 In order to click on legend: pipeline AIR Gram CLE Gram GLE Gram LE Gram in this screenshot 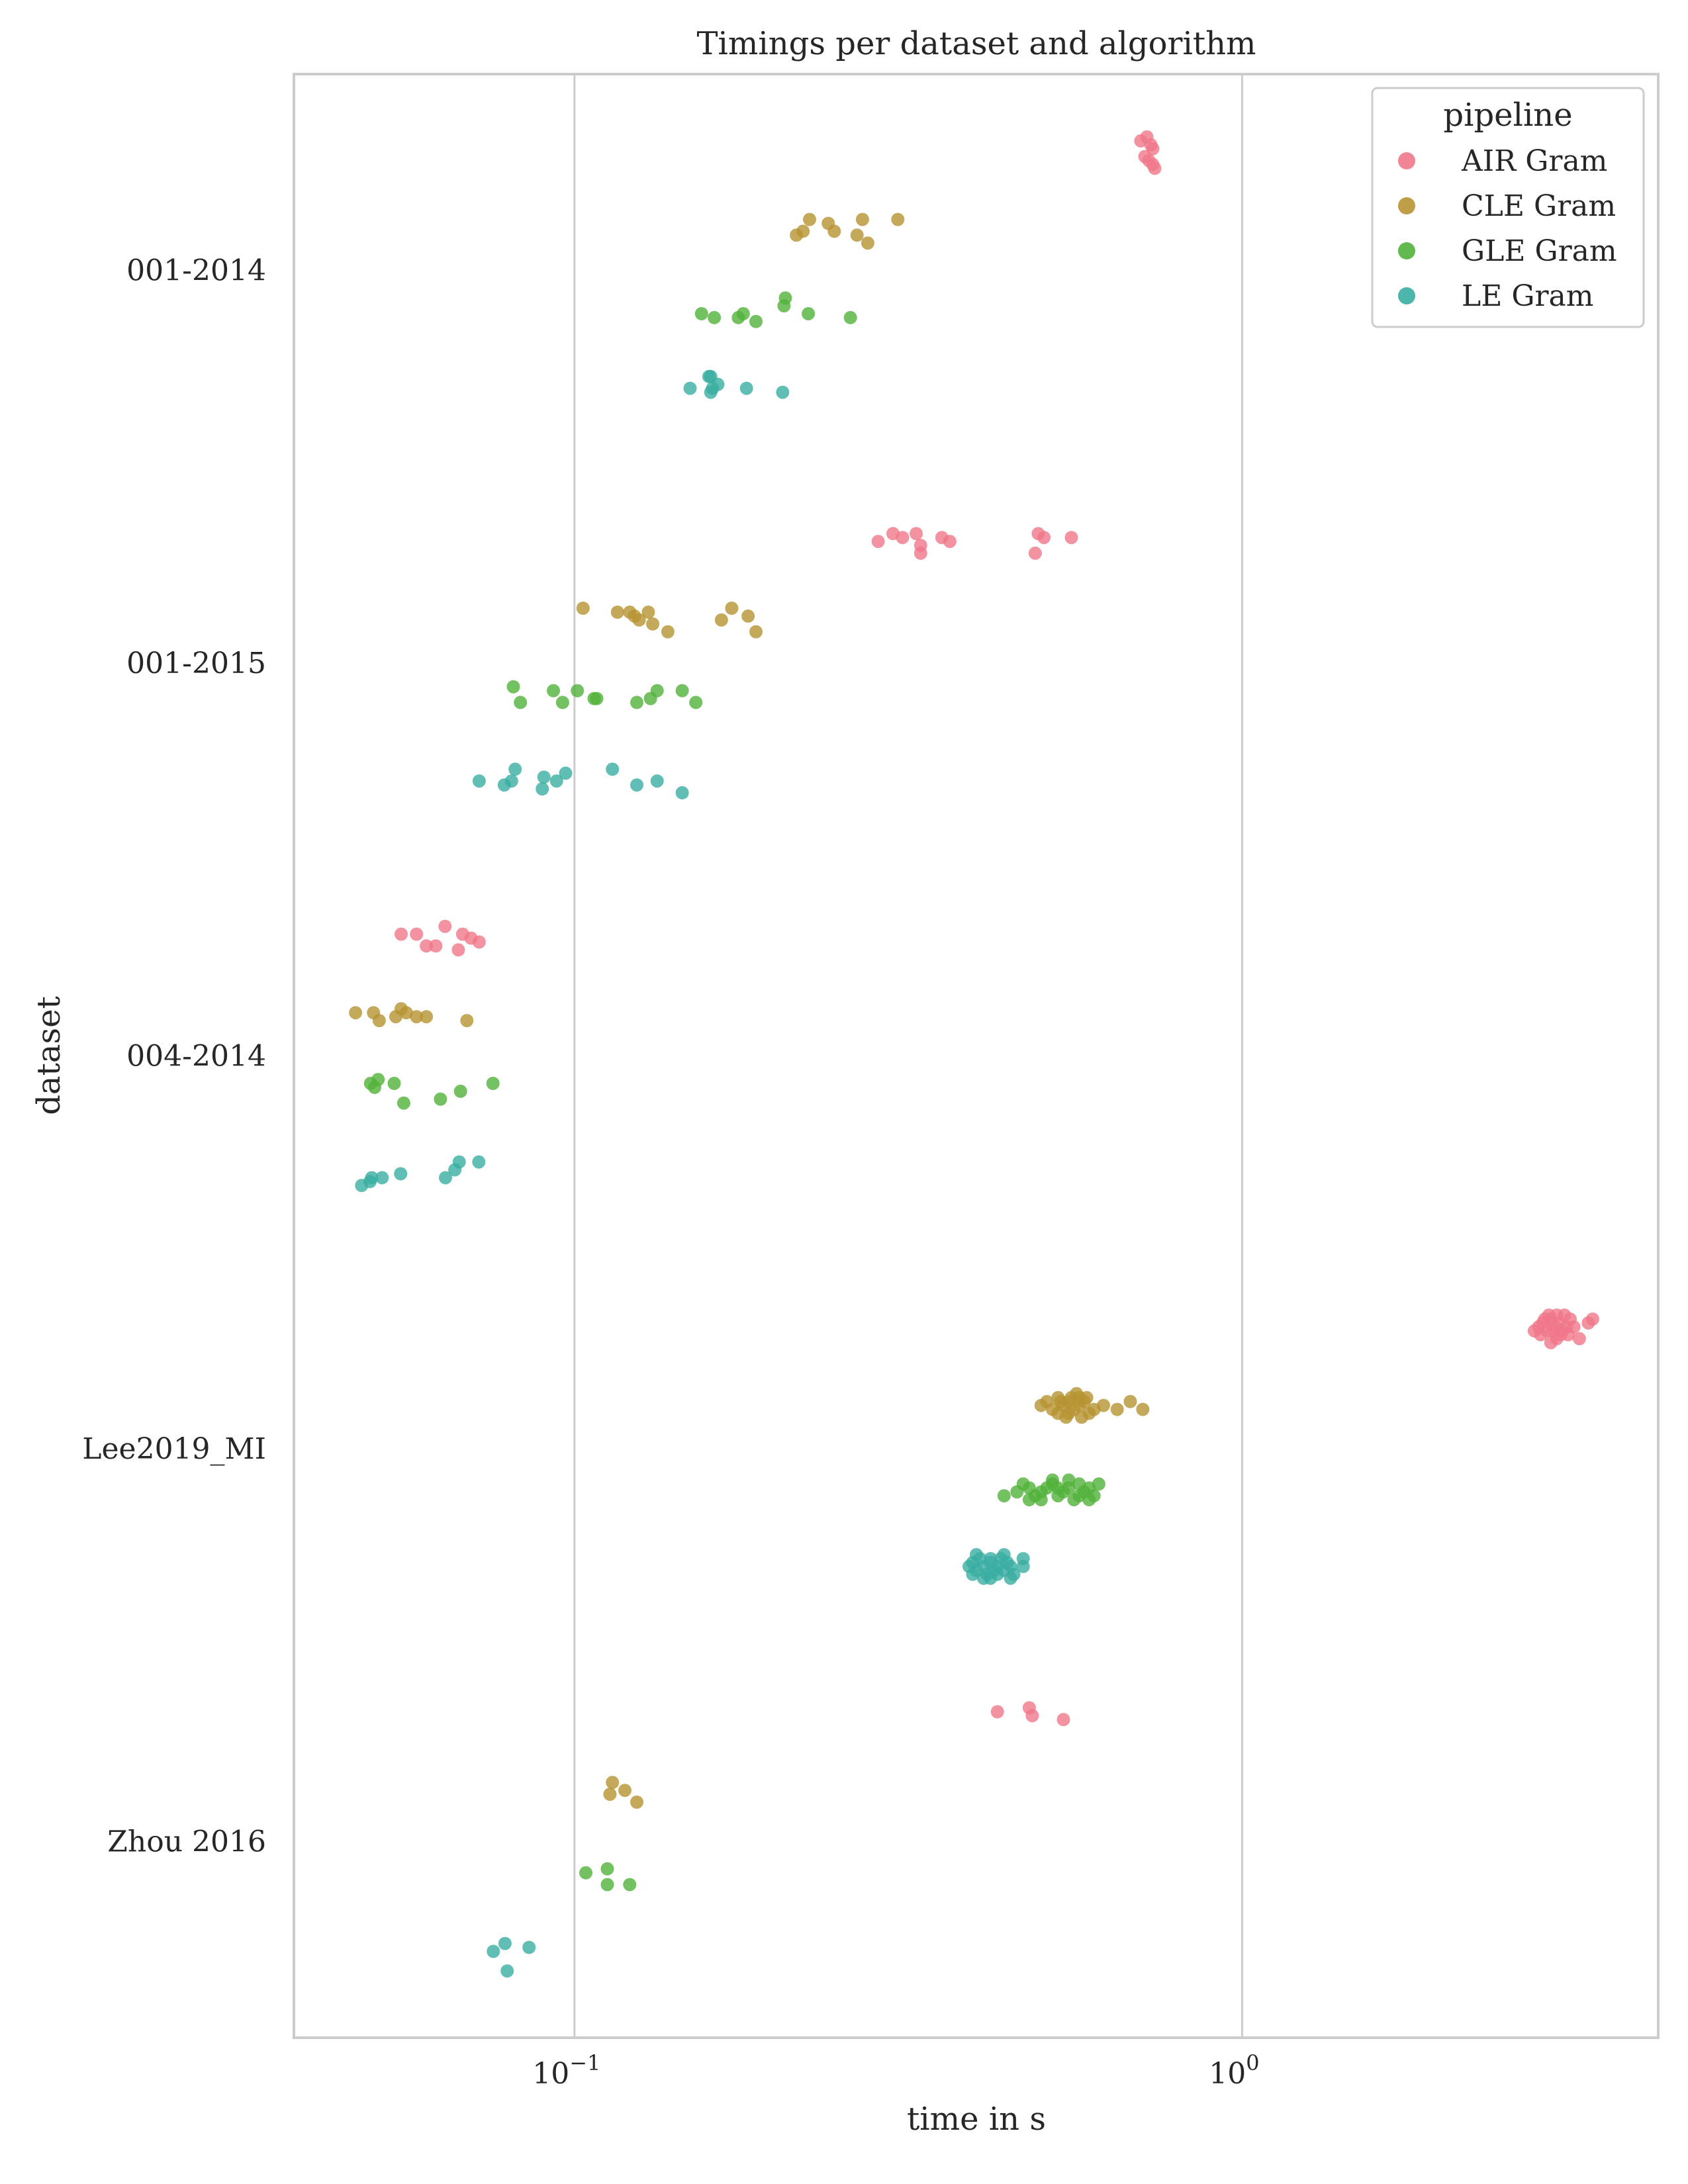, I will do `click(1508, 208)`.